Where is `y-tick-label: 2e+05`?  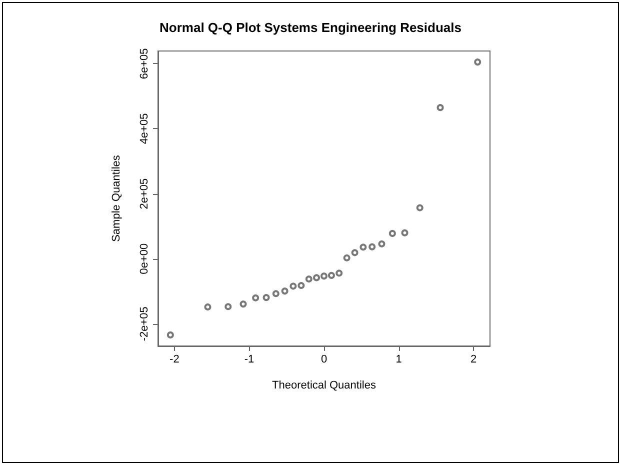 y-tick-label: 2e+05 is located at coordinates (144, 194).